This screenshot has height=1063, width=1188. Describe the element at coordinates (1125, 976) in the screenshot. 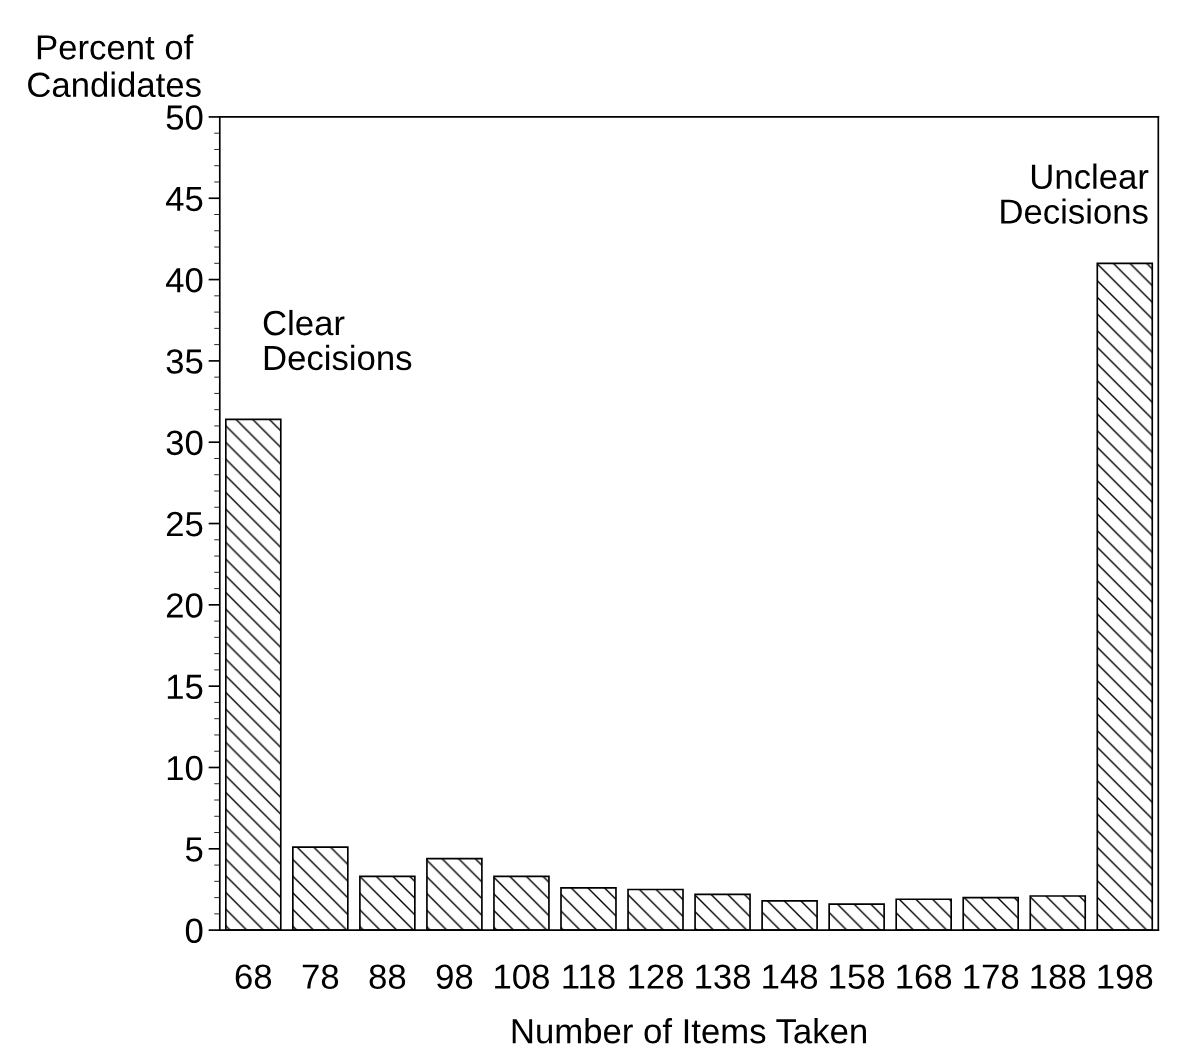

I see `x-tick-label: 198` at that location.